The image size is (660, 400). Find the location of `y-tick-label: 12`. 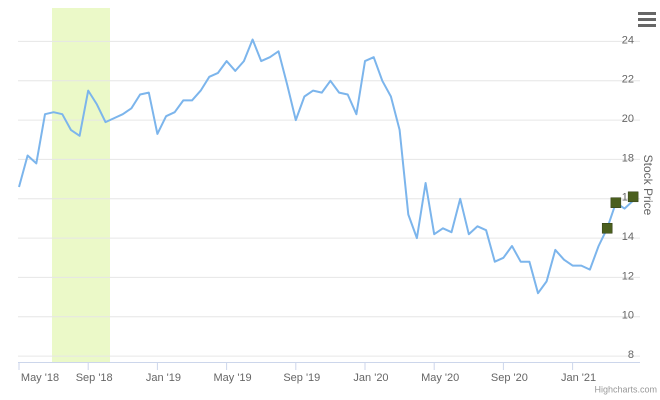

y-tick-label: 12 is located at coordinates (628, 276).